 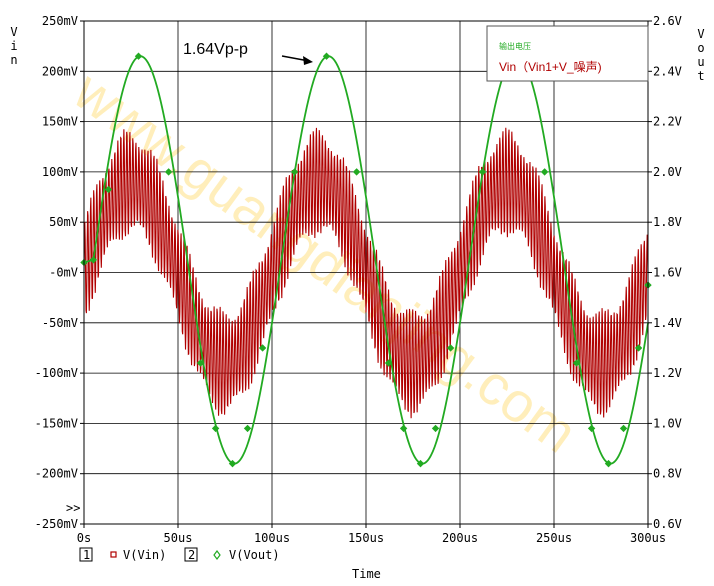 I want to click on left-tick-label: 250mV, so click(x=60, y=21).